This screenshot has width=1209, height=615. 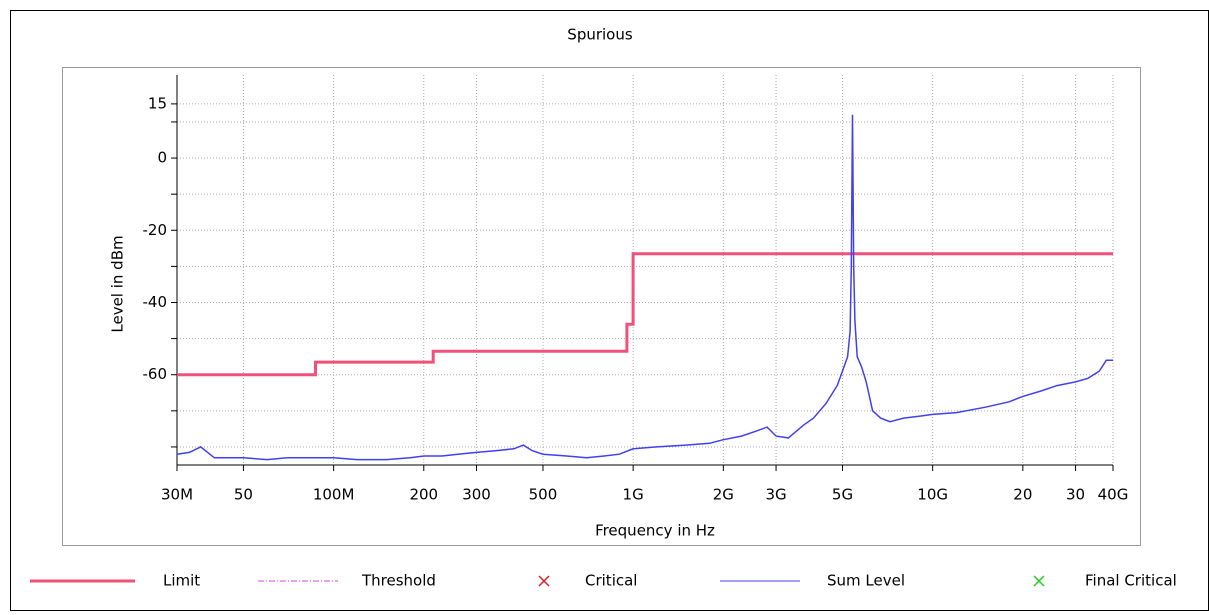 I want to click on y-tick-label: 15, so click(x=157, y=103).